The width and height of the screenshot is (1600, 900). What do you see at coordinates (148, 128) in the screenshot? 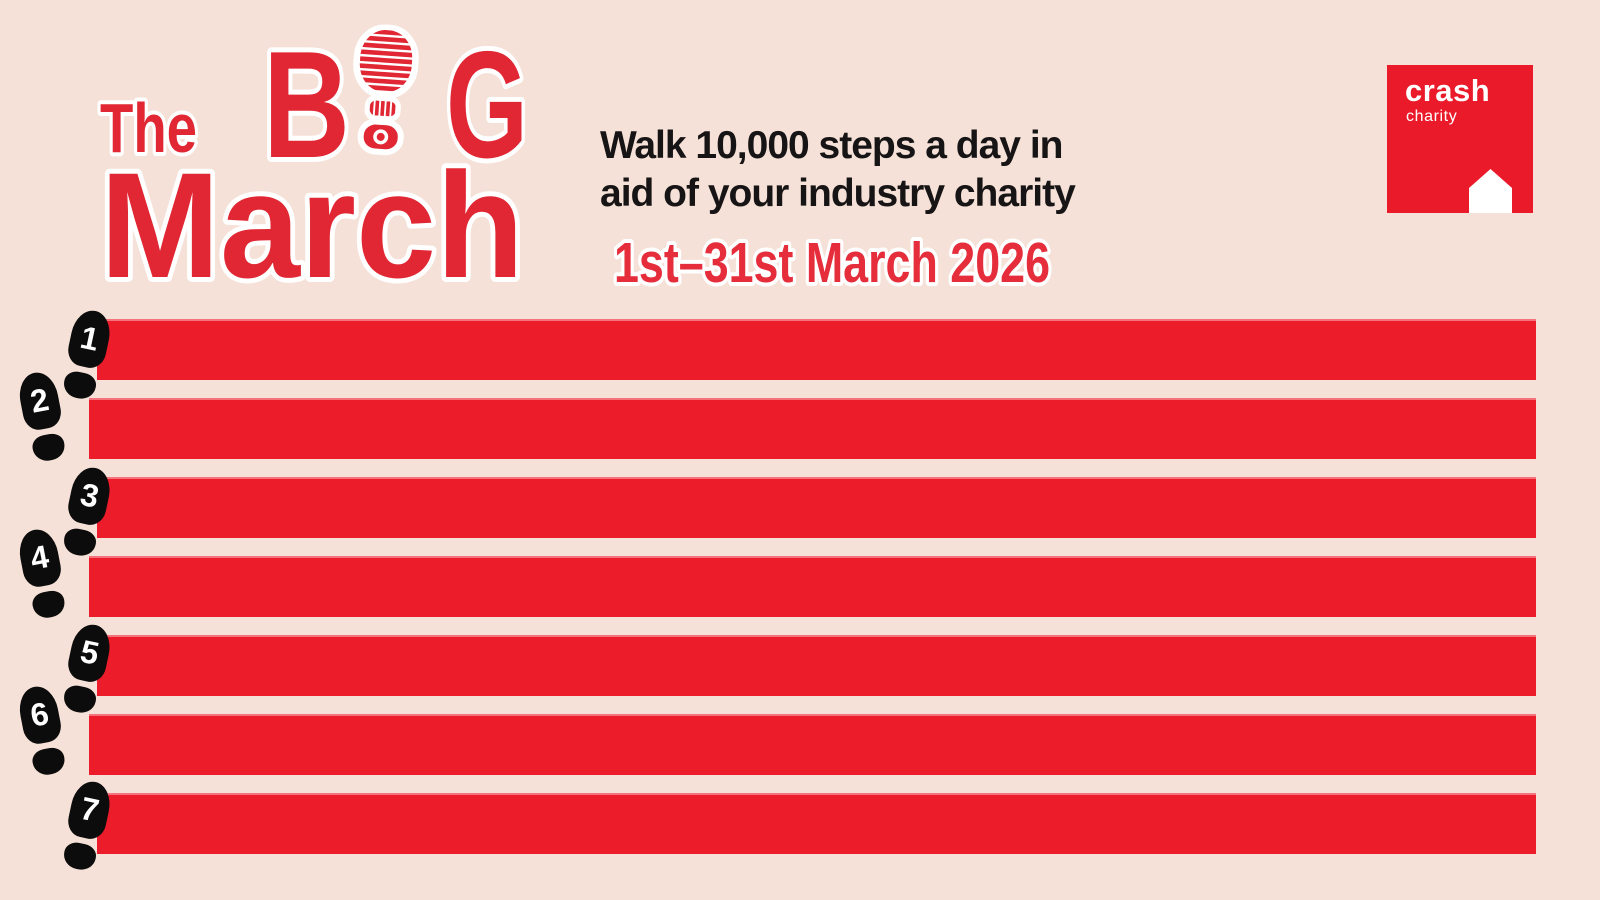
I see `logo-word-the: The` at bounding box center [148, 128].